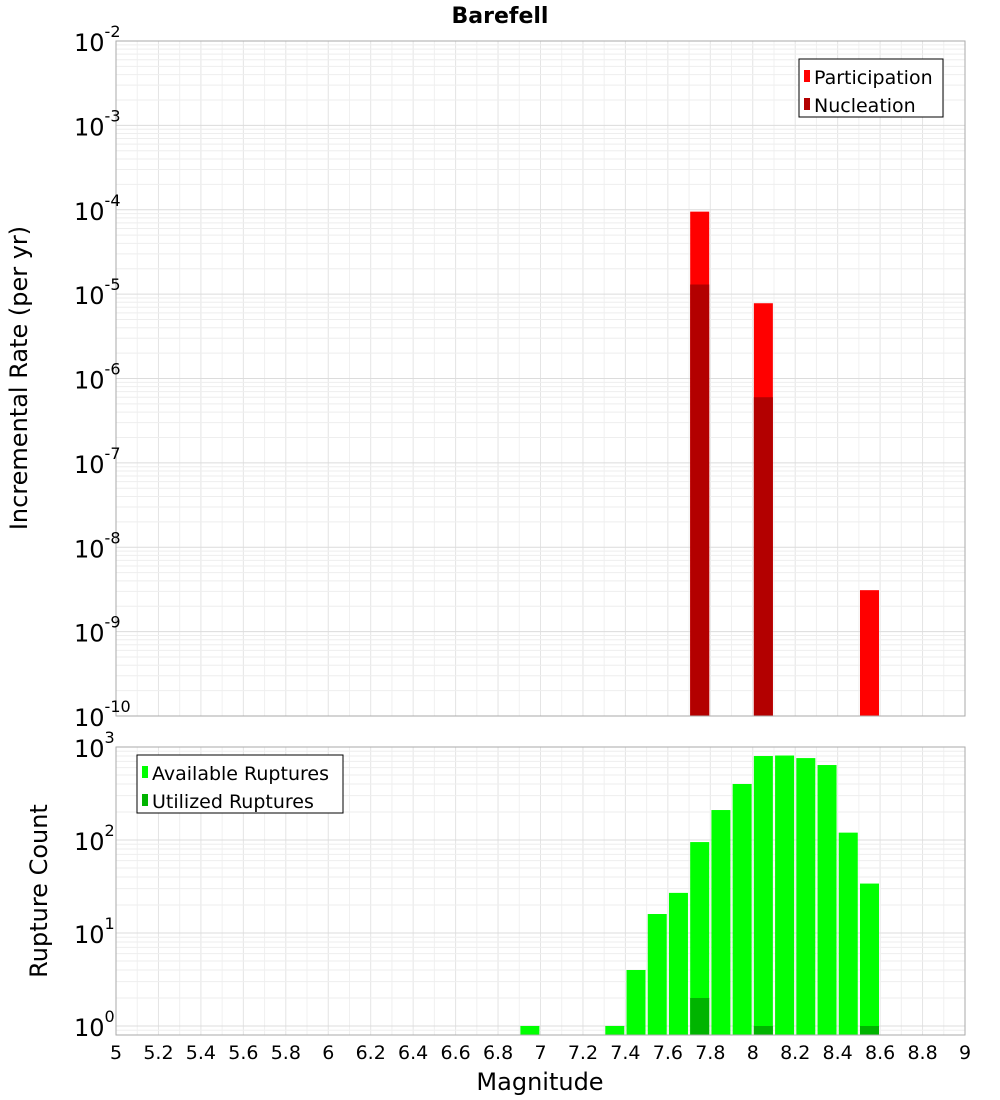 The image size is (1000, 1100). What do you see at coordinates (286, 1053) in the screenshot?
I see `x-tick-label: 5.8` at bounding box center [286, 1053].